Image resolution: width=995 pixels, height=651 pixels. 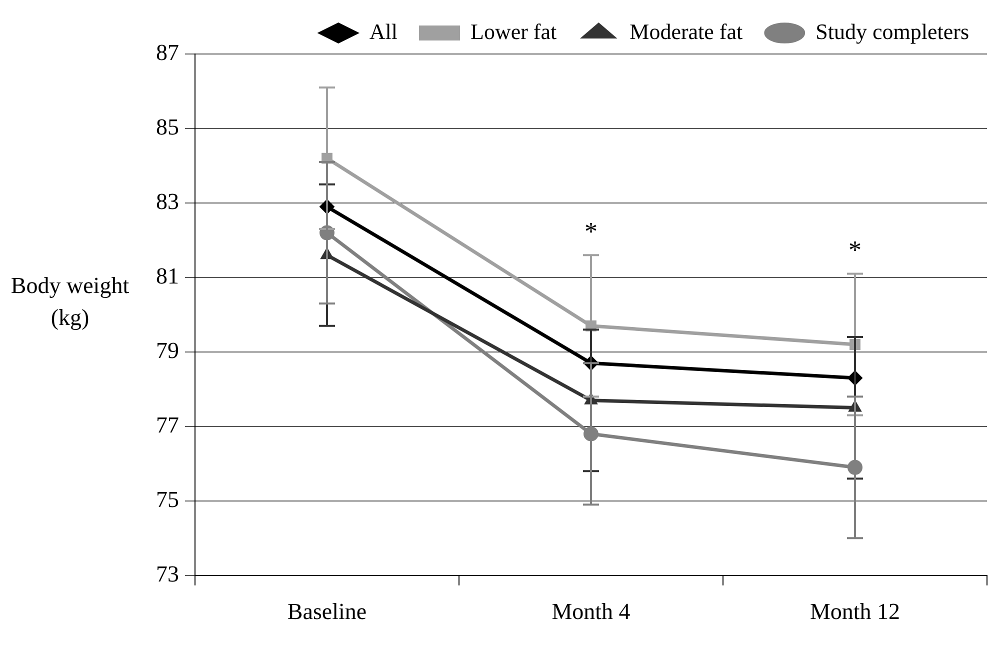 What do you see at coordinates (167, 201) in the screenshot?
I see `y-tick-label: 83` at bounding box center [167, 201].